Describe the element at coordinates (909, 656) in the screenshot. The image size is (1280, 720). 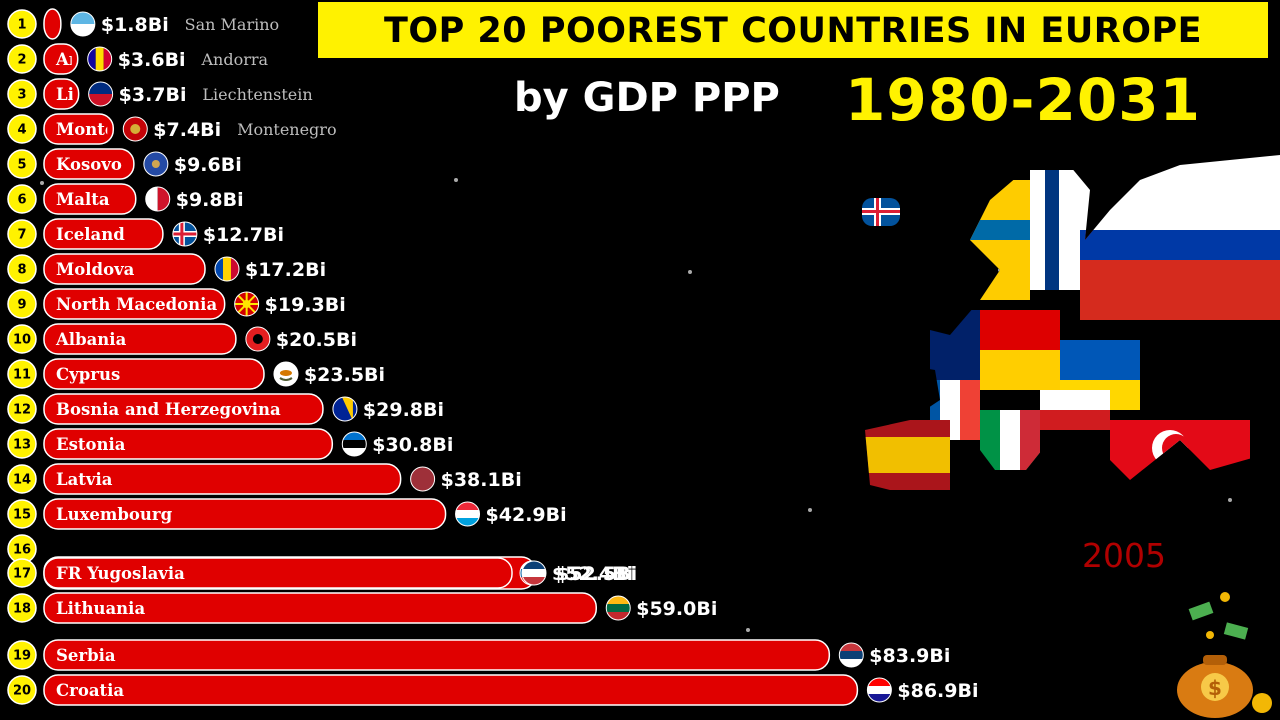
I see `value-label: $83.9Bi` at that location.